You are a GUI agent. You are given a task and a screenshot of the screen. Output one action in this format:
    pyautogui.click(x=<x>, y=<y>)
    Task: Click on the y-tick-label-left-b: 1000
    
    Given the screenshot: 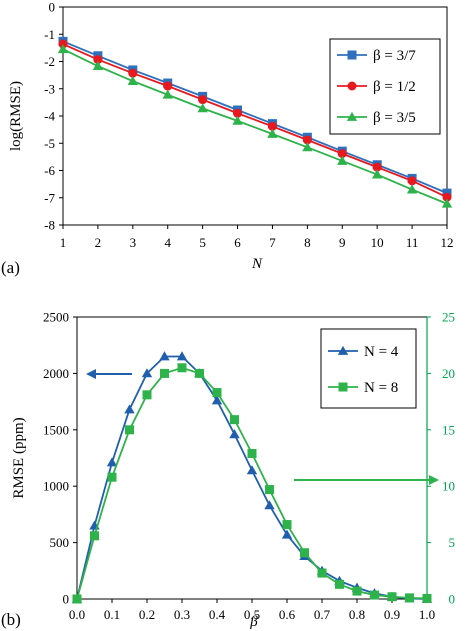 What is the action you would take?
    pyautogui.click(x=56, y=486)
    